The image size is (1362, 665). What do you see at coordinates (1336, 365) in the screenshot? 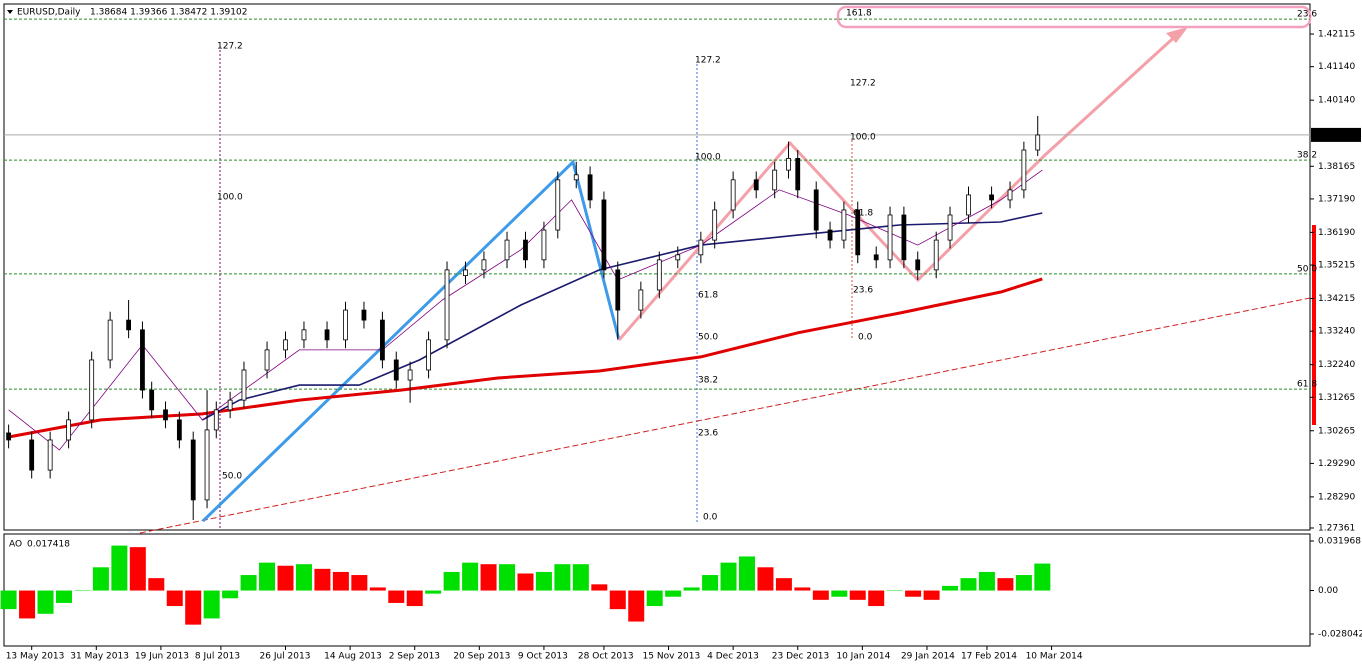
I see `y-tick-label: 1.32240` at bounding box center [1336, 365].